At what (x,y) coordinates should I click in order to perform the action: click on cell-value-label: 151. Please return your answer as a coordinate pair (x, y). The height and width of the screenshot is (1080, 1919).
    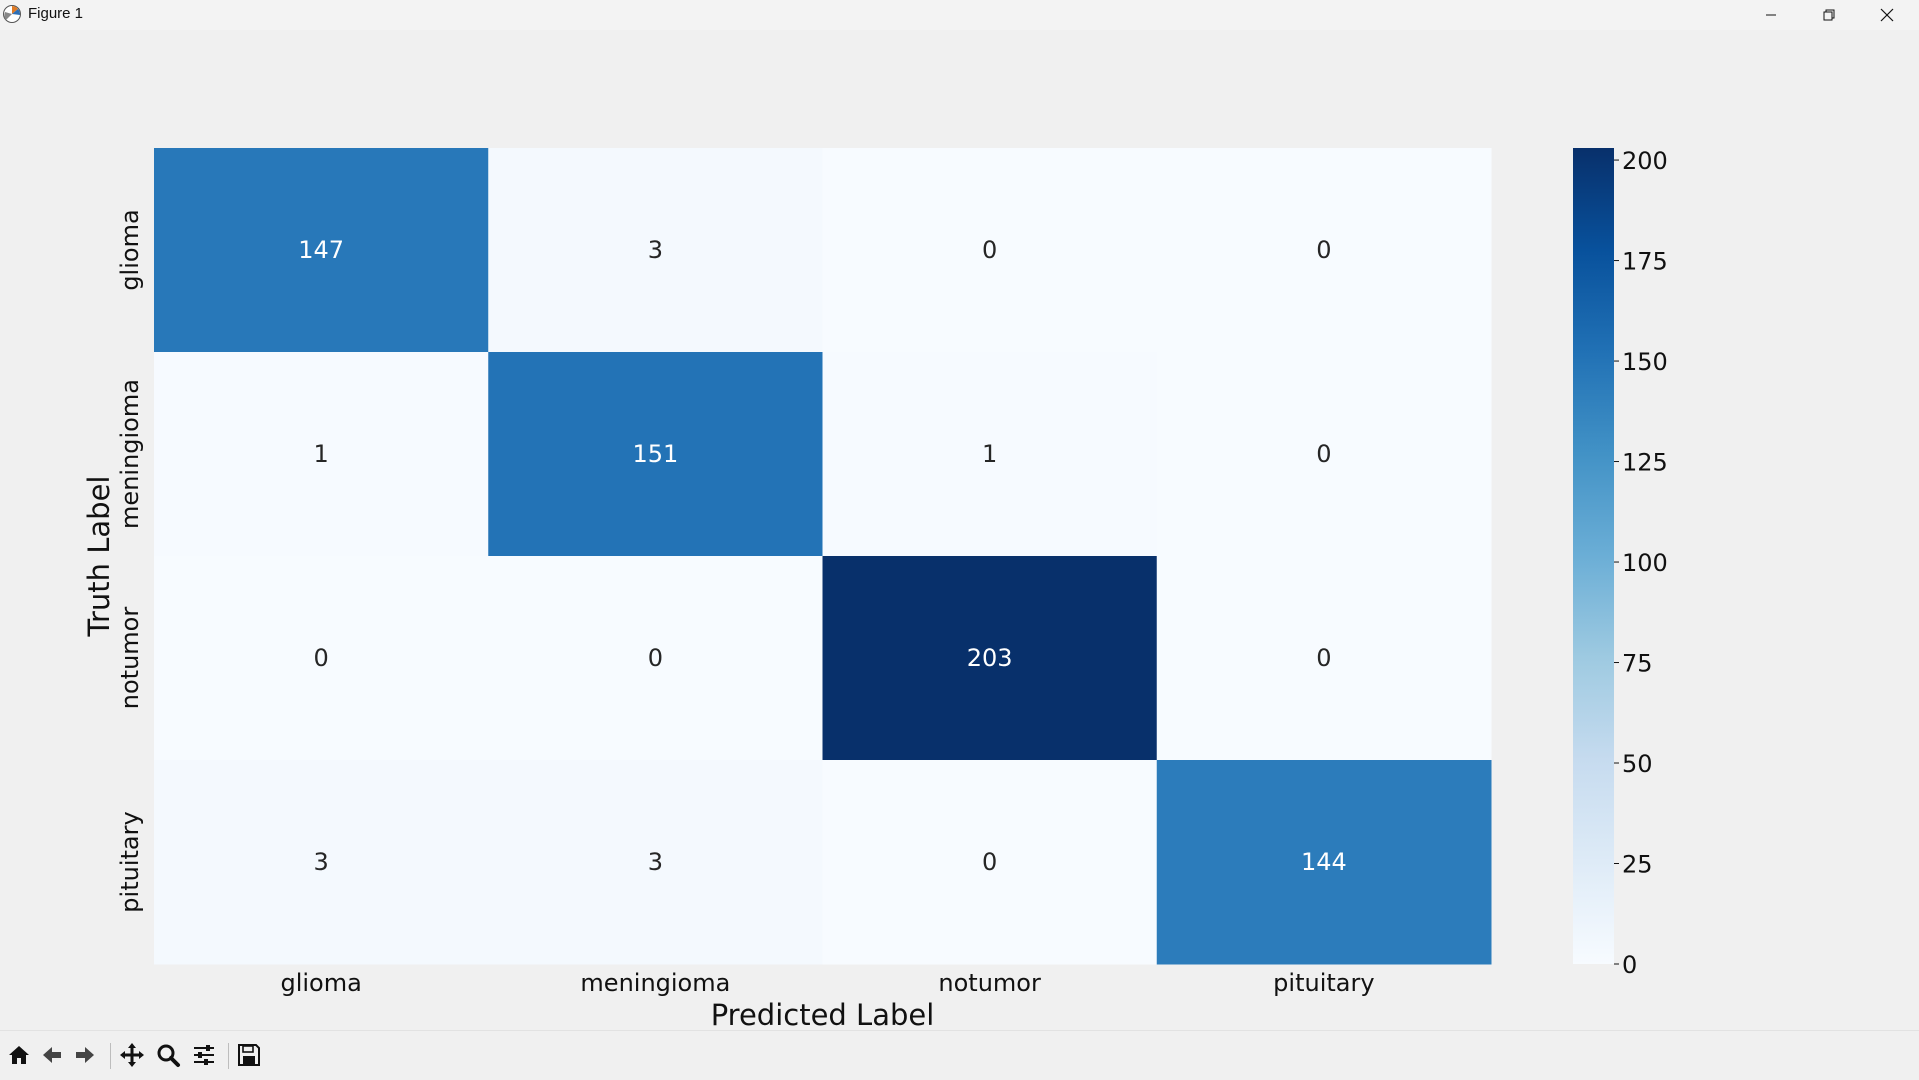
    Looking at the image, I should click on (655, 454).